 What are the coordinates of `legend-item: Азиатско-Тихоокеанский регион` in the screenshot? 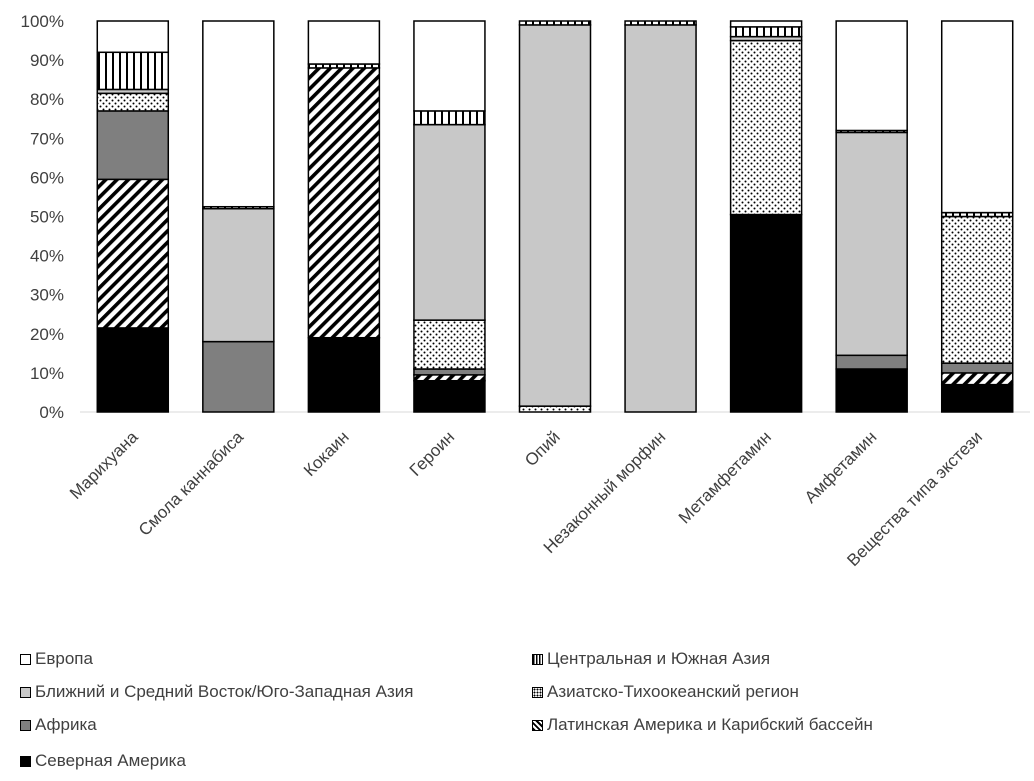 It's located at (665, 692).